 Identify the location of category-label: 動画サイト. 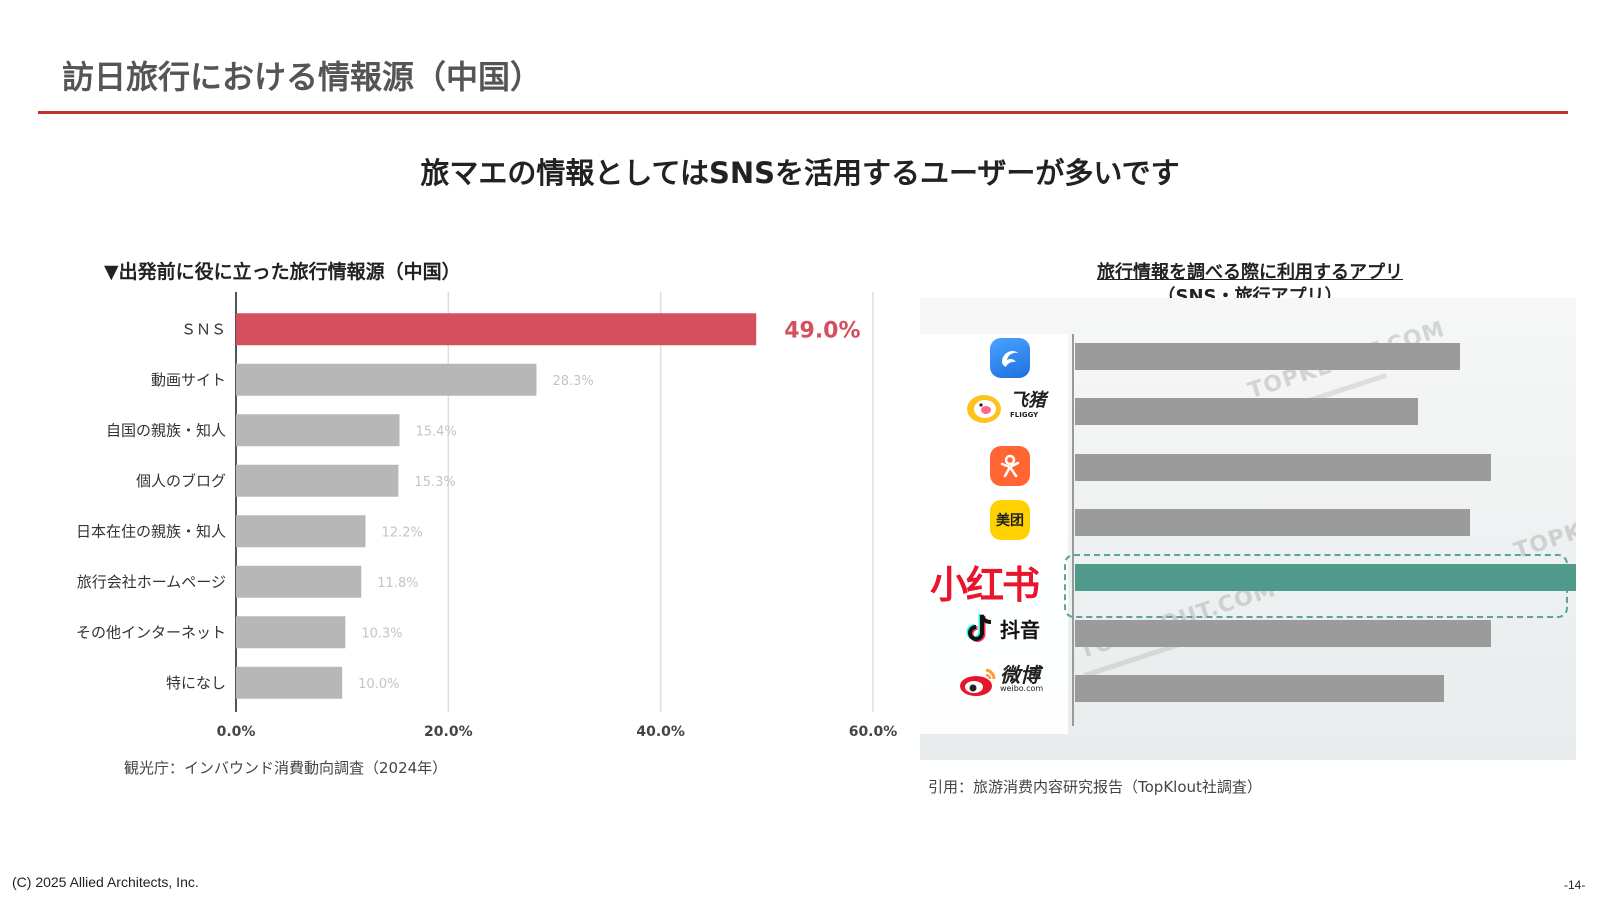
(188, 380).